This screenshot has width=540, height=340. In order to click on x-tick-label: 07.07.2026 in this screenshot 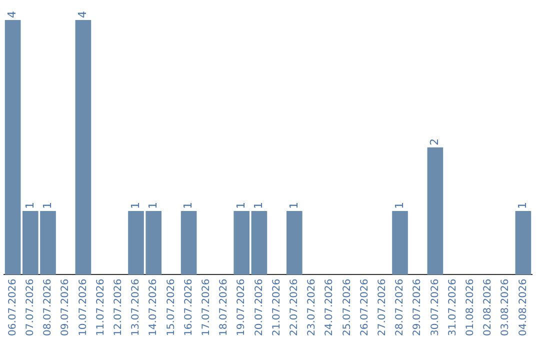, I will do `click(30, 307)`.